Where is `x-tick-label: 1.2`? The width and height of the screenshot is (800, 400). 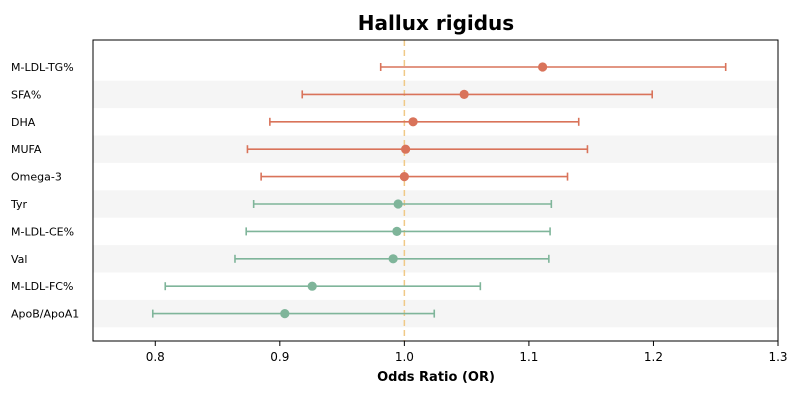 x-tick-label: 1.2 is located at coordinates (653, 357).